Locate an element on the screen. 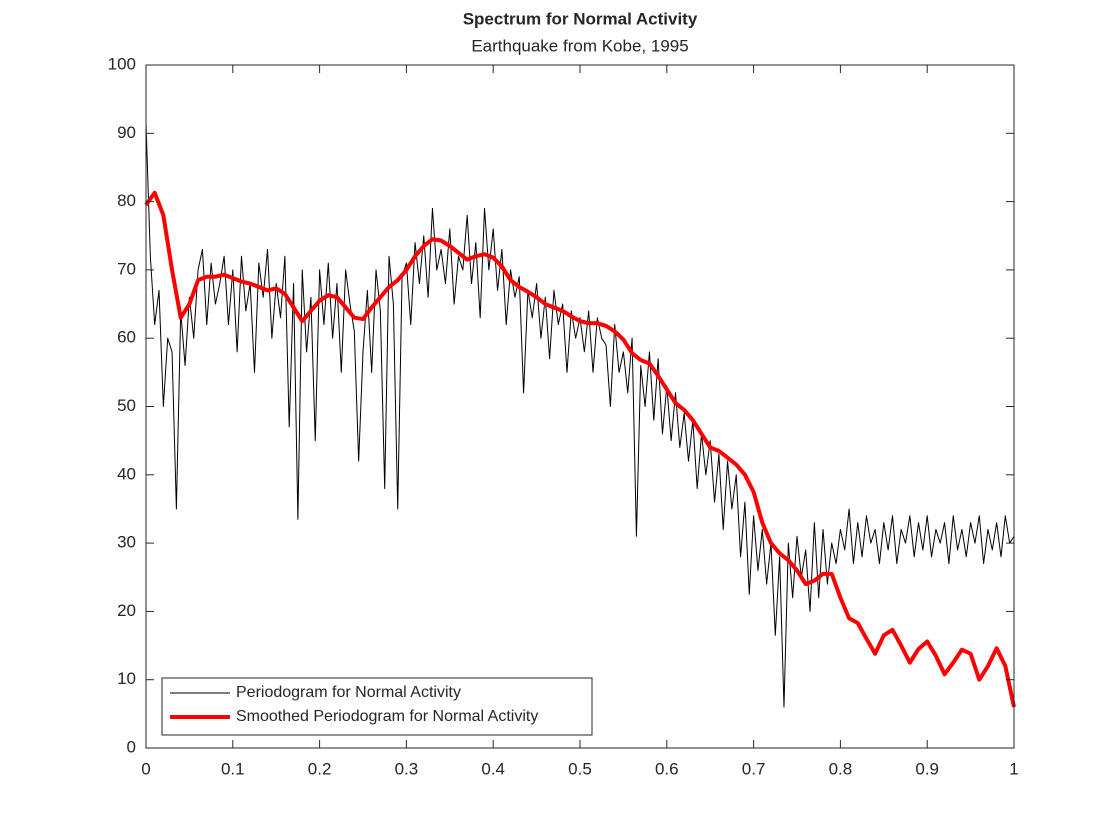  x-tick-label: 0.3 is located at coordinates (407, 768).